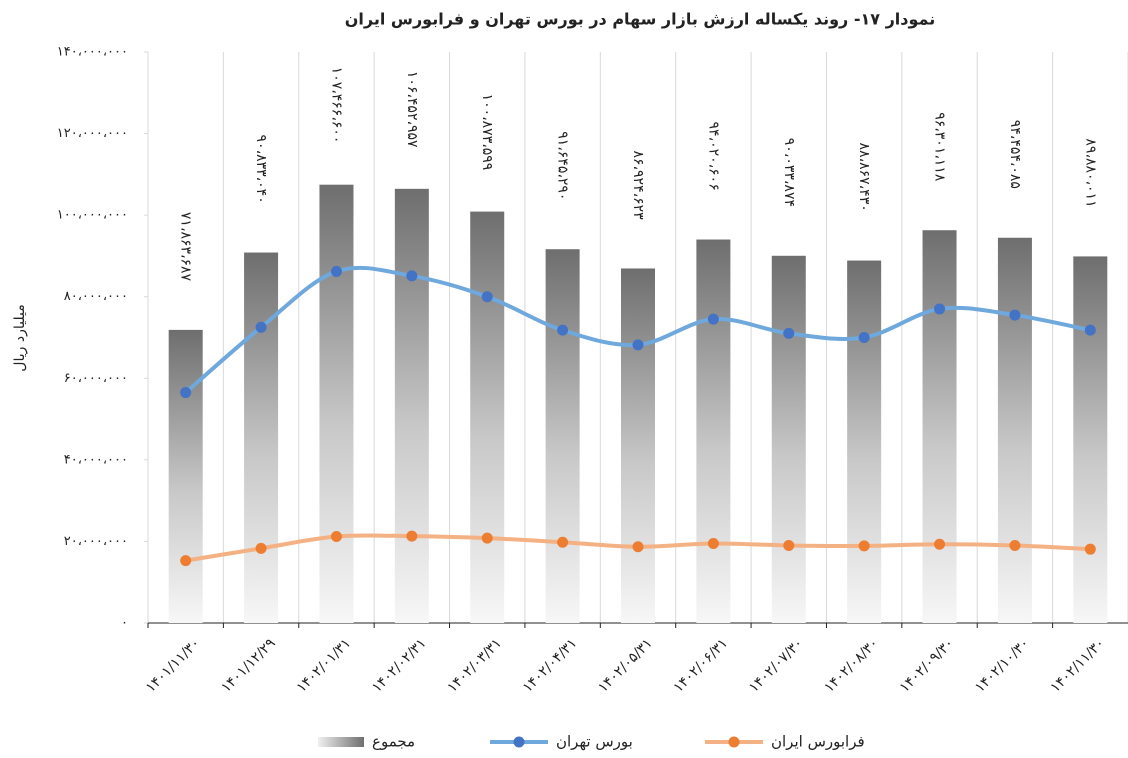 Image resolution: width=1128 pixels, height=758 pixels. I want to click on y-axis-label: میلیارد ریال, so click(20, 337).